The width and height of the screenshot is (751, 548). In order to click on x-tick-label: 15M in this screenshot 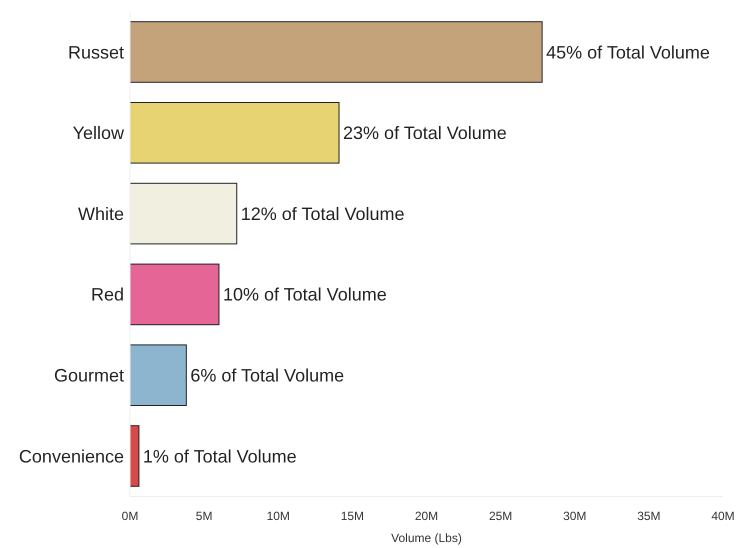, I will do `click(352, 516)`.